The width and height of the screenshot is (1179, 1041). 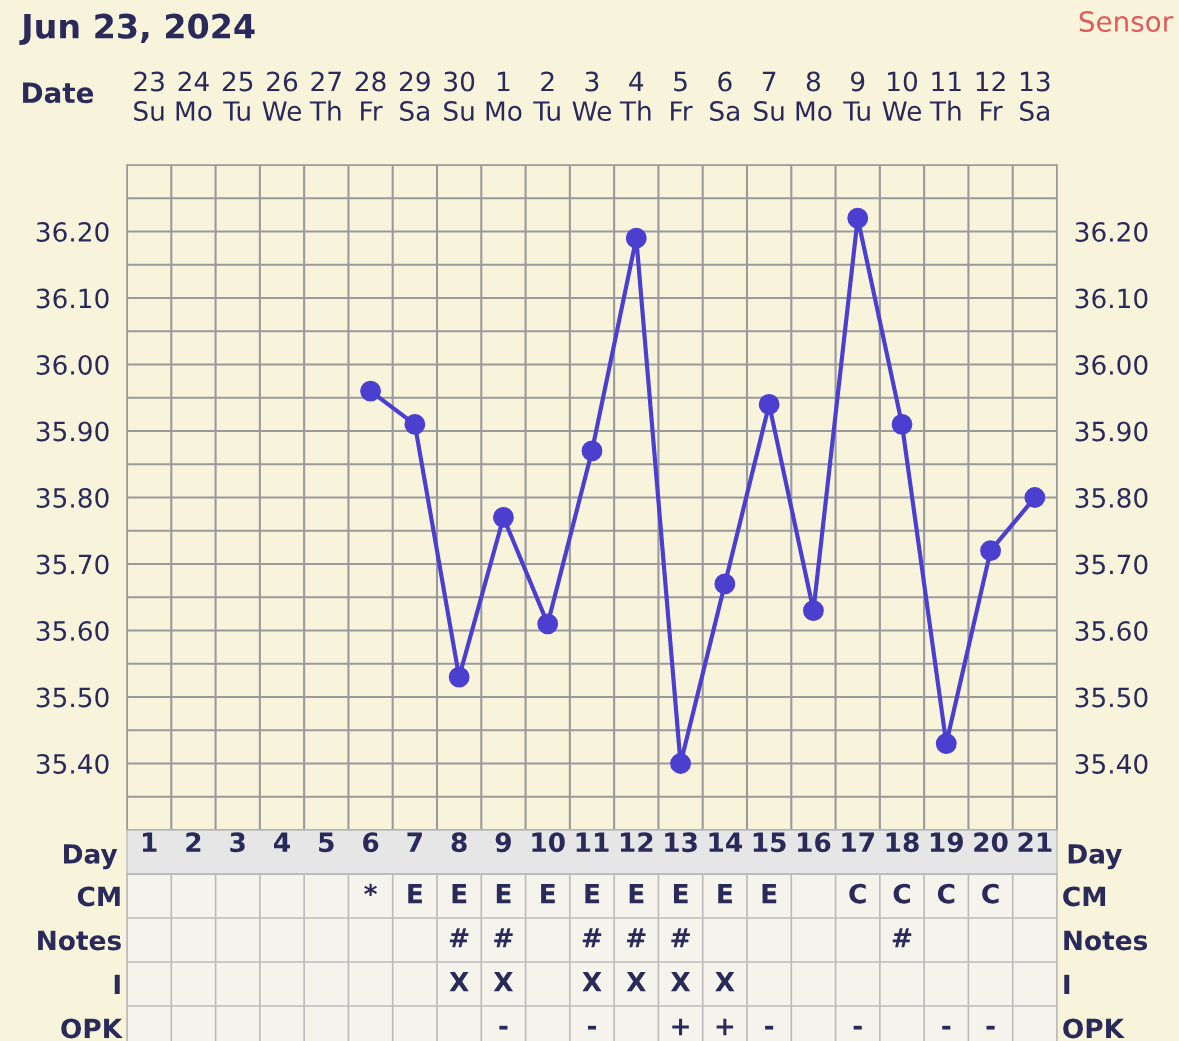 I want to click on x-tick-label: 16, so click(x=814, y=842).